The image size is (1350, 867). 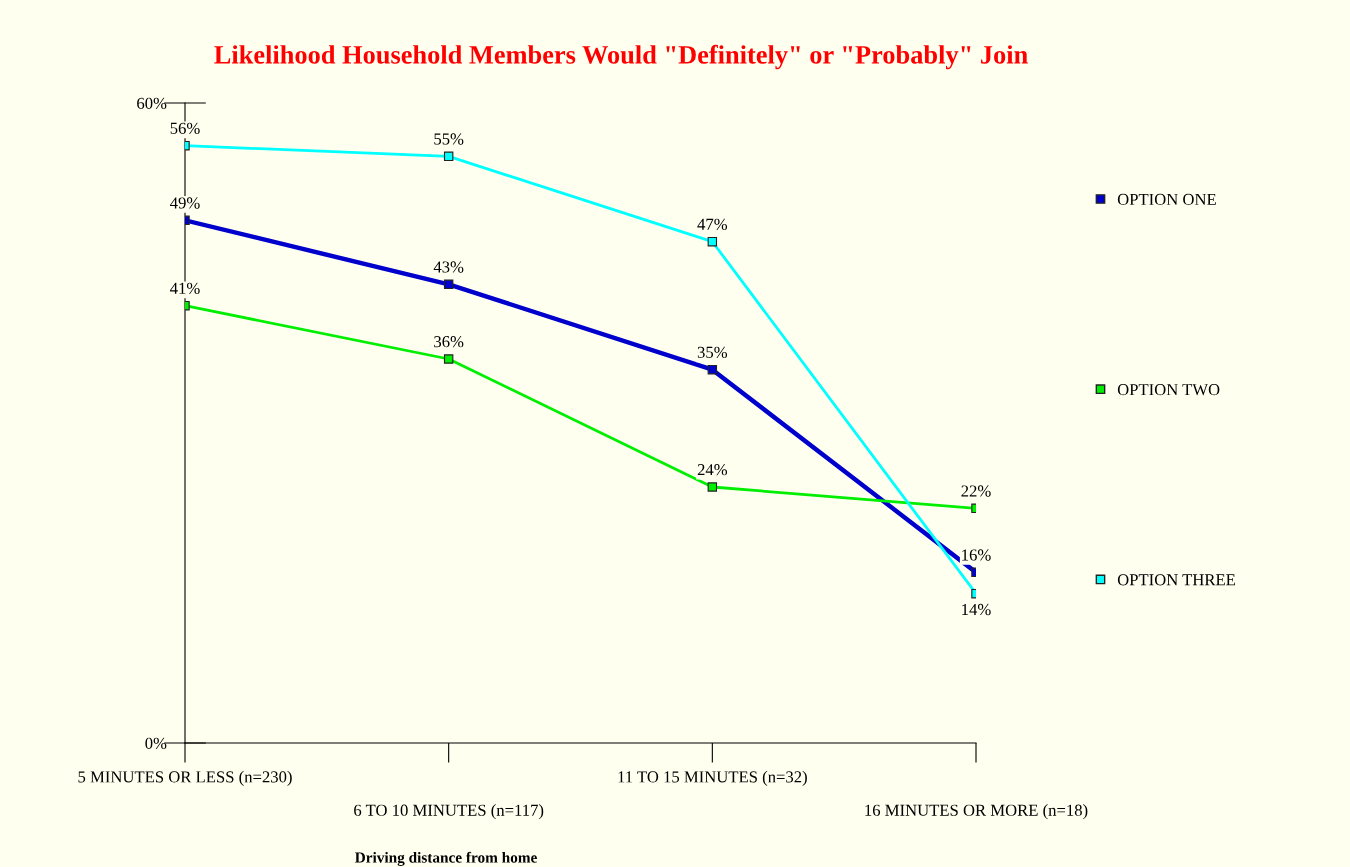 What do you see at coordinates (1176, 580) in the screenshot?
I see `legend-label: OPTION THREE` at bounding box center [1176, 580].